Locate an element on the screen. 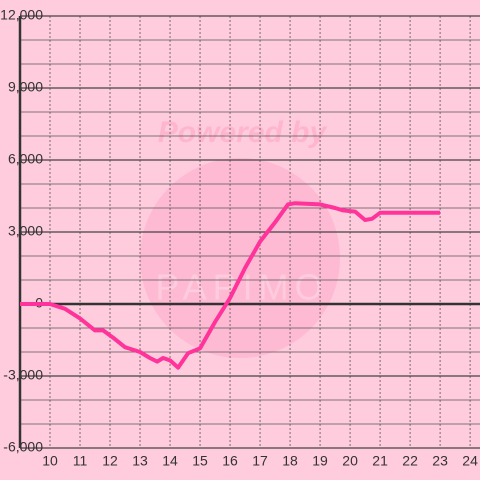 This screenshot has width=480, height=480. x-tick-label: 16 is located at coordinates (230, 461).